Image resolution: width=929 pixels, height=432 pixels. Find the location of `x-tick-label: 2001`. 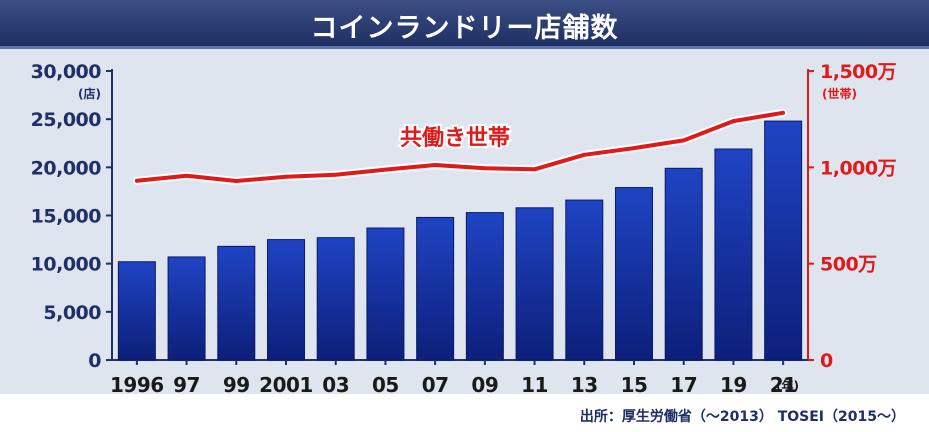

x-tick-label: 2001 is located at coordinates (286, 385).